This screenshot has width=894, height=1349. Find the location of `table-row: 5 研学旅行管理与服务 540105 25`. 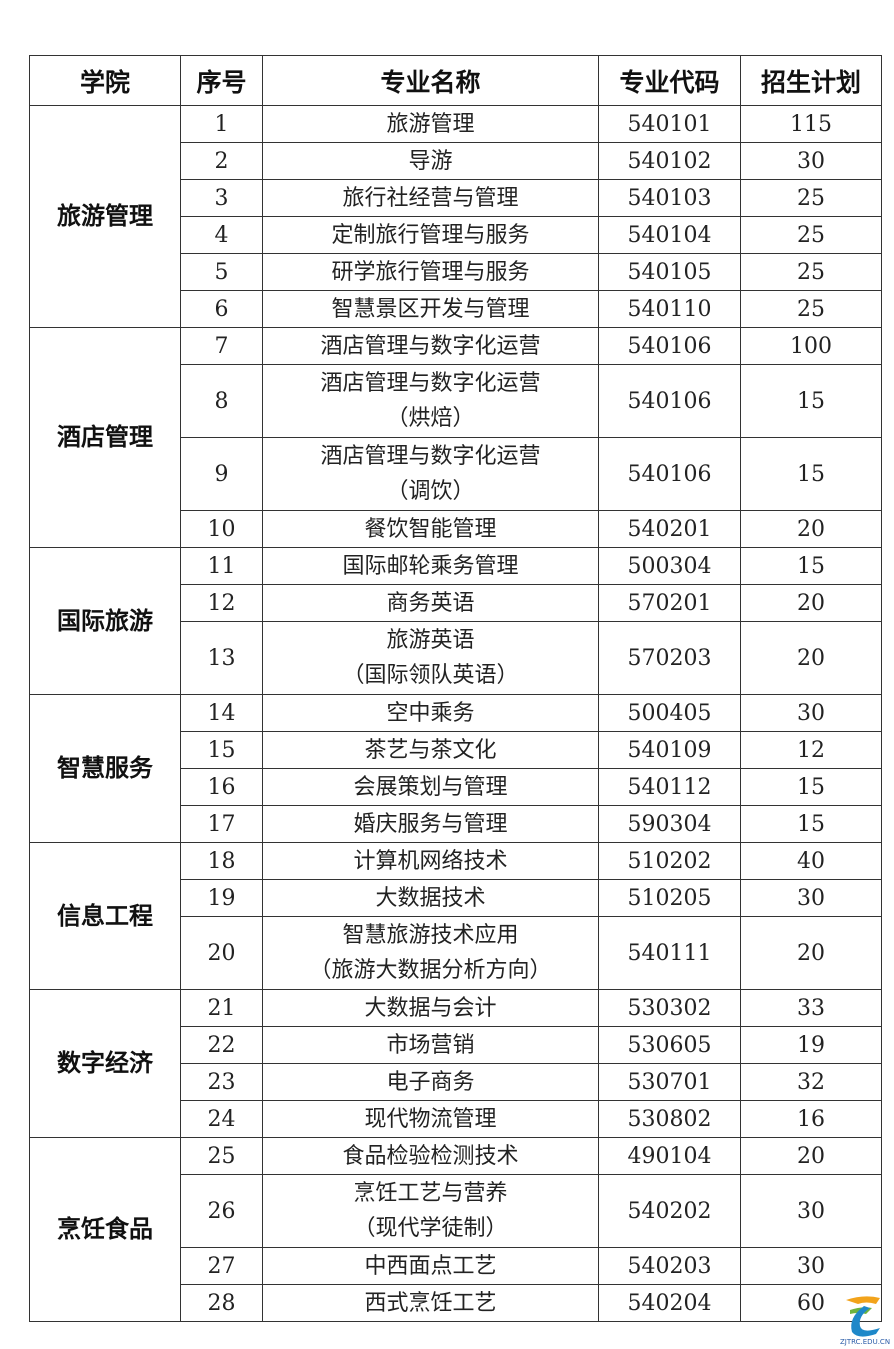

table-row: 5 研学旅行管理与服务 540105 25 is located at coordinates (456, 272).